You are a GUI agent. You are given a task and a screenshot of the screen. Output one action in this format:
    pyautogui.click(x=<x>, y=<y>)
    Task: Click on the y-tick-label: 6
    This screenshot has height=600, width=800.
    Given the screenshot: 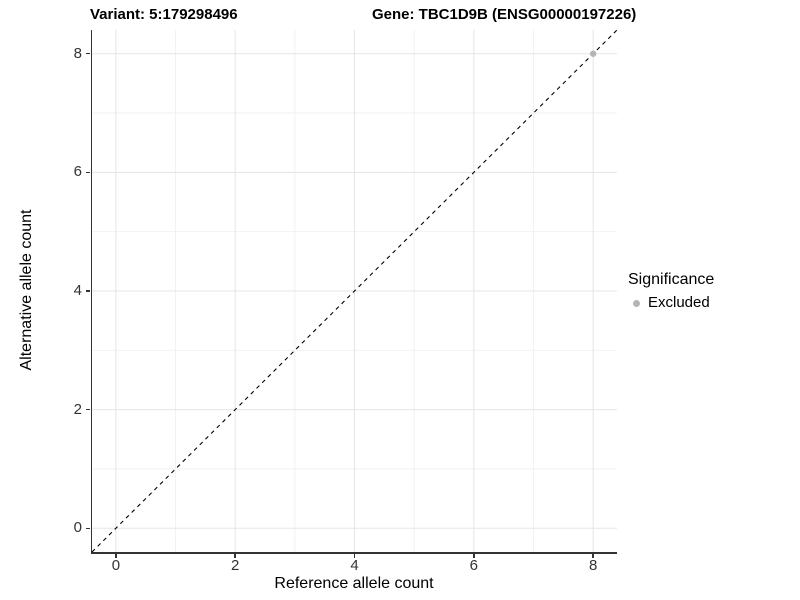 What is the action you would take?
    pyautogui.click(x=77, y=172)
    